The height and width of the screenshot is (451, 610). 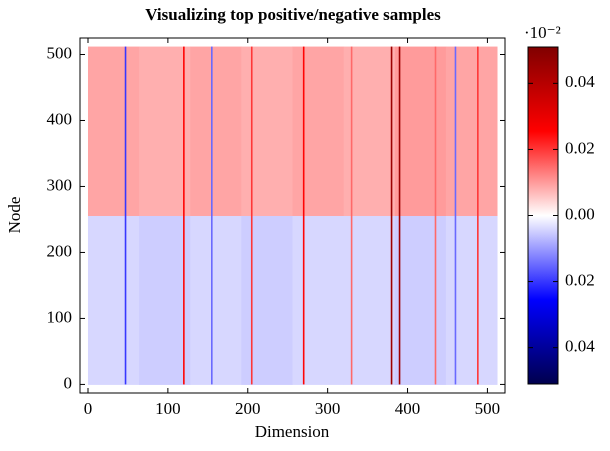 What do you see at coordinates (60, 52) in the screenshot?
I see `y-tick-label: 500` at bounding box center [60, 52].